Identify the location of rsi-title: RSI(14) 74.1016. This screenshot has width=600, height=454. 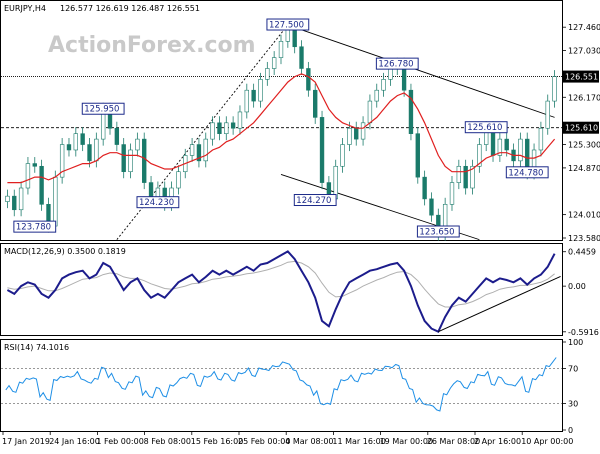
(36, 347).